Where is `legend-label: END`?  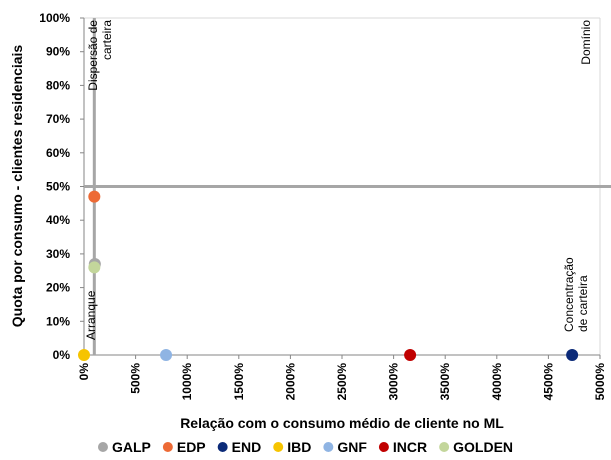 legend-label: END is located at coordinates (247, 447).